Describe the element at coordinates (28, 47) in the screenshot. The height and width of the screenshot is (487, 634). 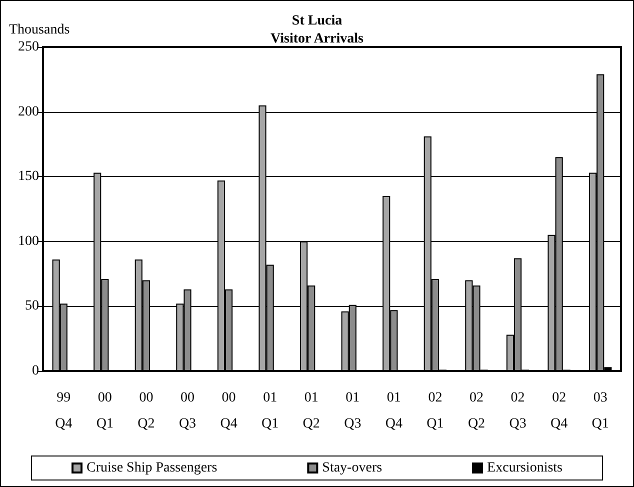
I see `y-tick-label: 250` at that location.